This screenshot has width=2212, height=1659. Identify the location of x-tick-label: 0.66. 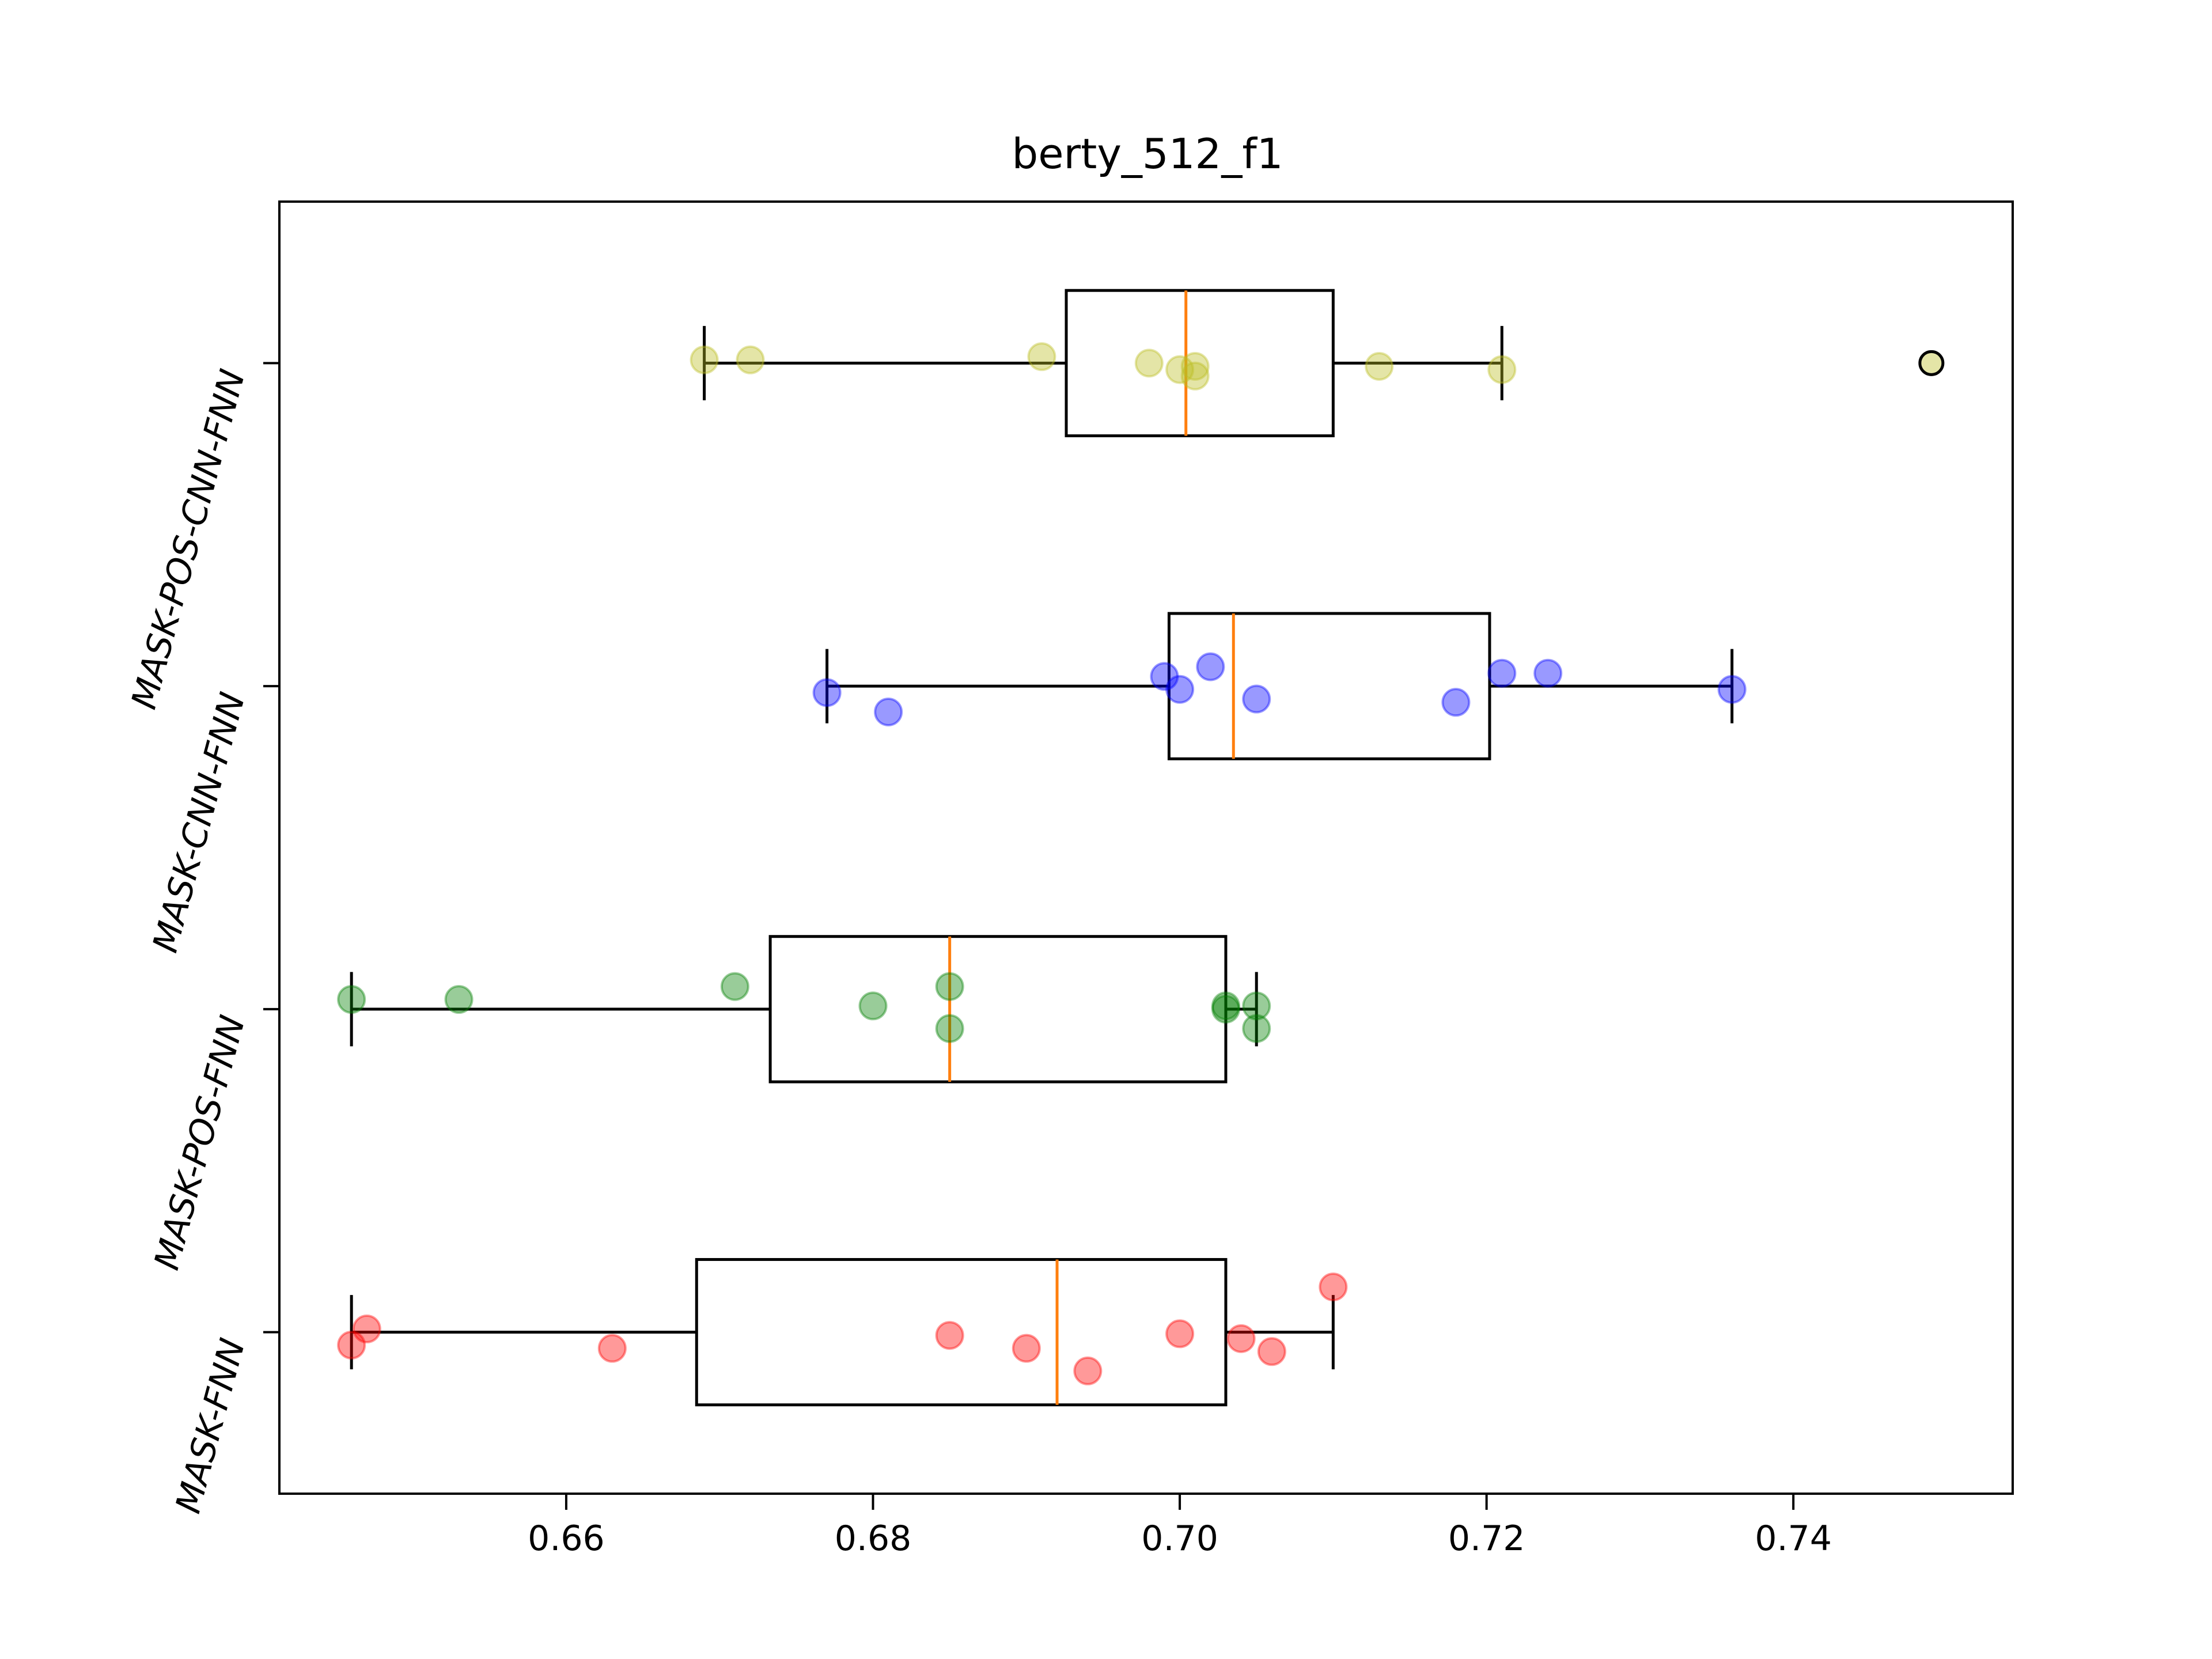
(566, 1538).